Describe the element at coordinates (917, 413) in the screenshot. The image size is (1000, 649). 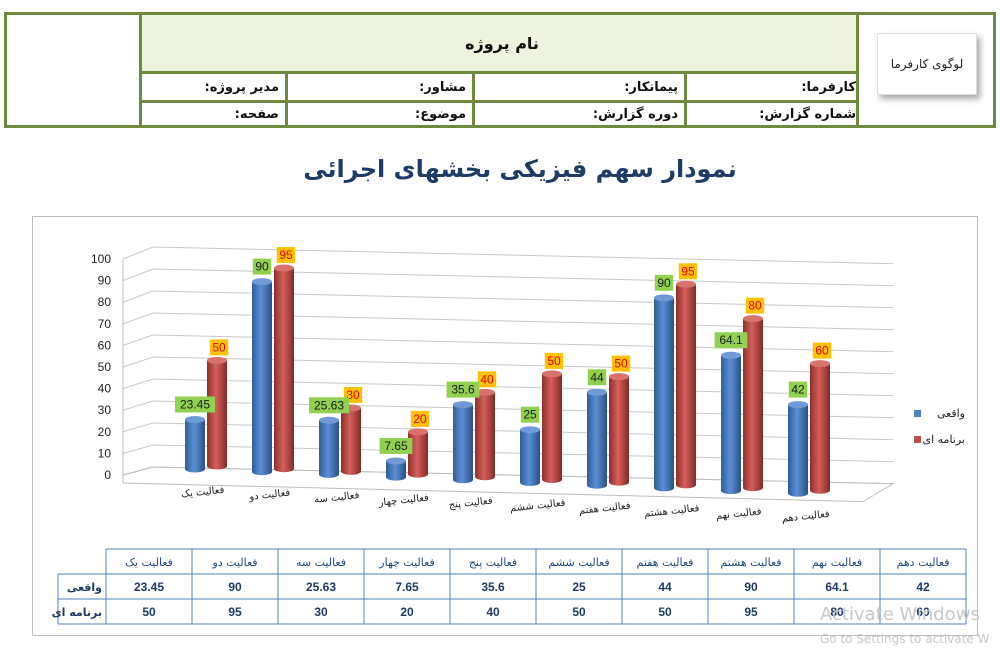
I see `legend-swatch-actual` at that location.